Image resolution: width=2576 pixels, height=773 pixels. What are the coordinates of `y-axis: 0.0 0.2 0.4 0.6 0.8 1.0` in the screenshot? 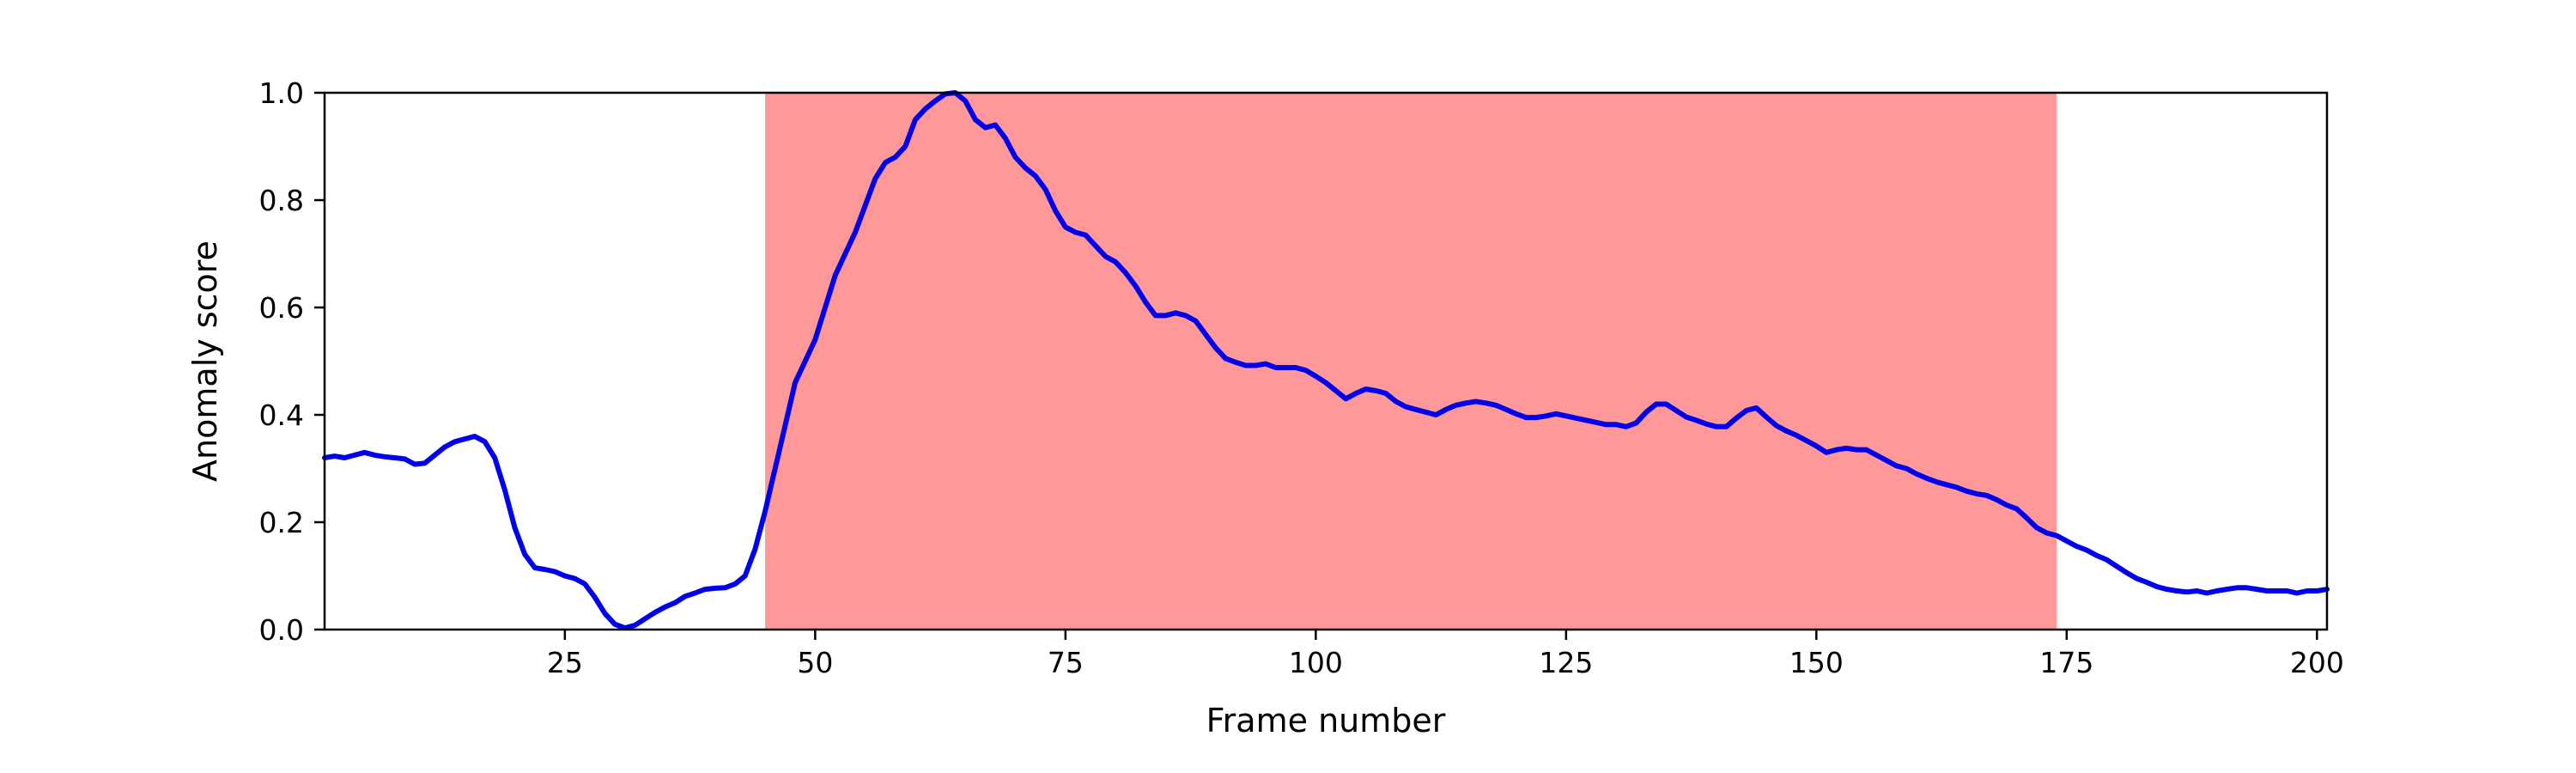 It's located at (292, 361).